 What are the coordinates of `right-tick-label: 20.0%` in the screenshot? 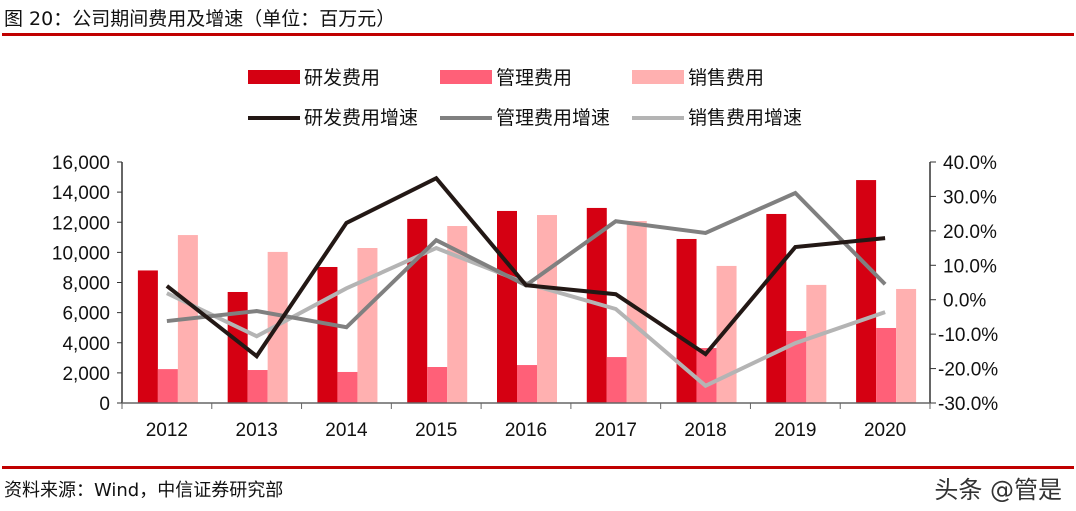 It's located at (970, 232).